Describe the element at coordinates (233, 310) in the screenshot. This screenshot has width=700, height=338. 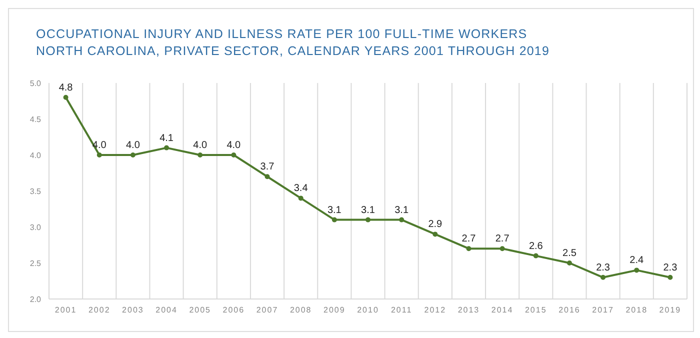
I see `x-tick-label: 2006` at that location.